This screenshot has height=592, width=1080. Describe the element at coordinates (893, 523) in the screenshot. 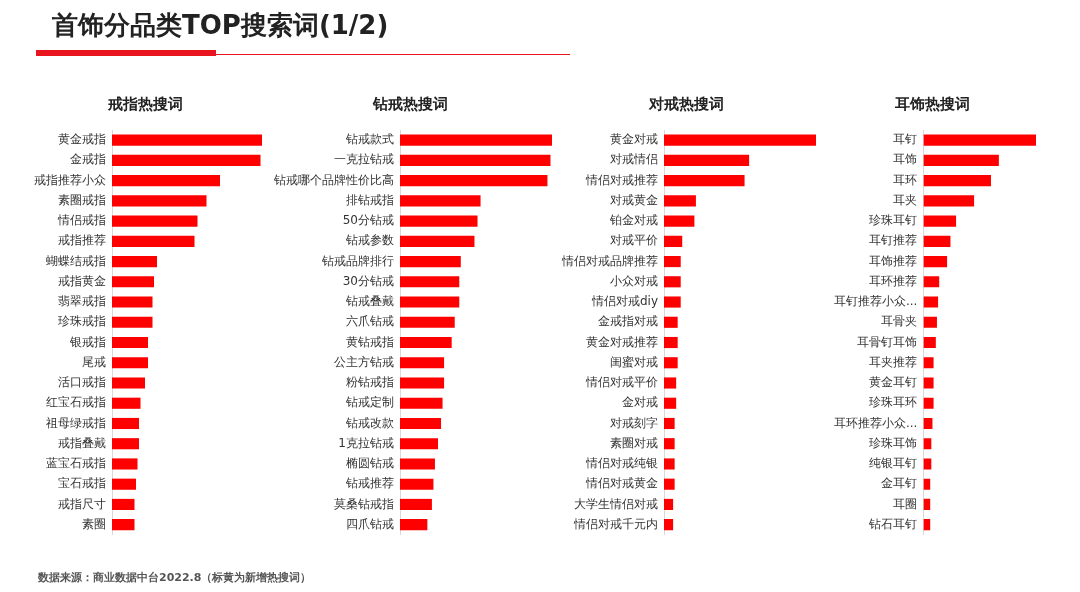

I see `y-tick-label: 钻石耳钉` at that location.